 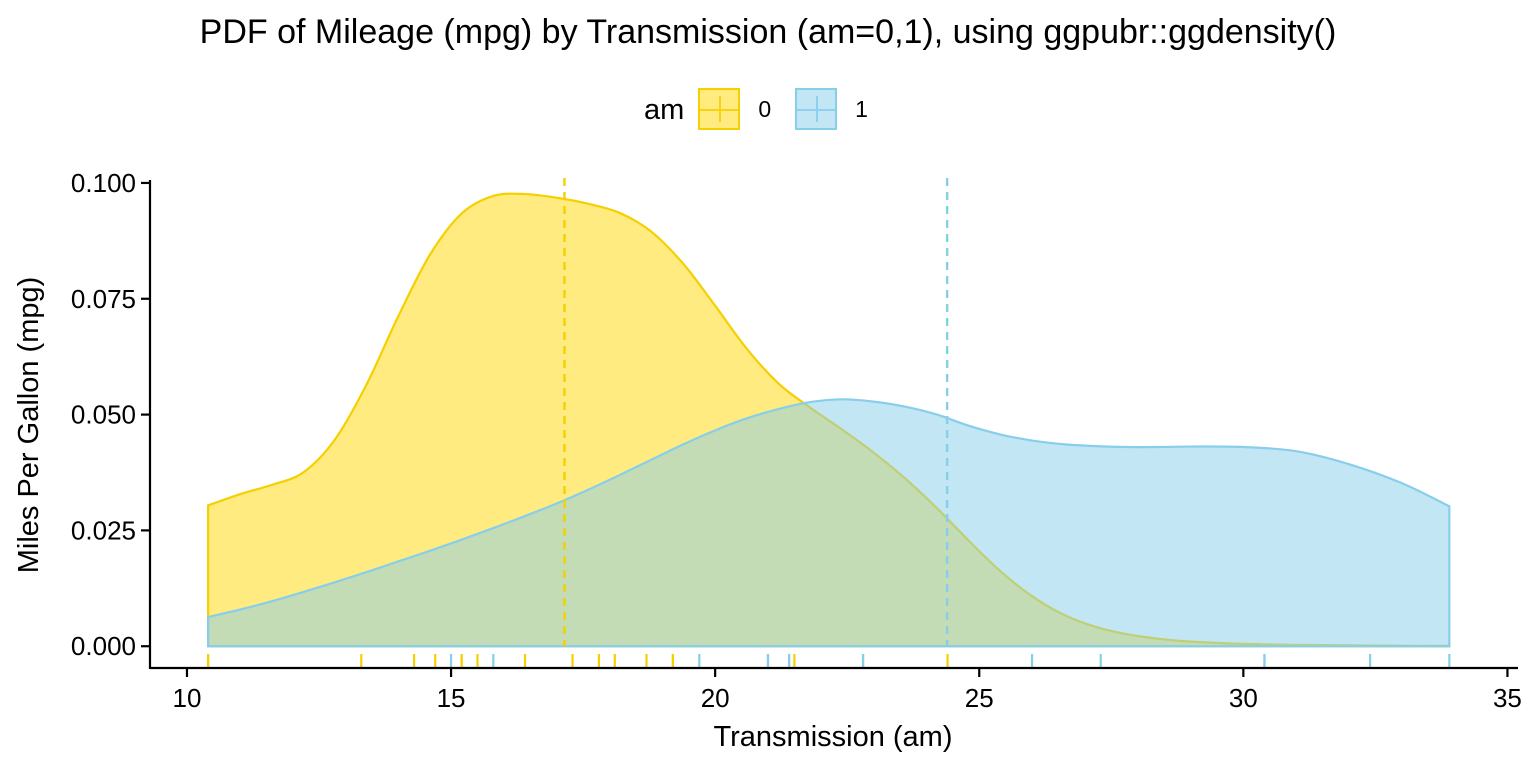 What do you see at coordinates (103, 530) in the screenshot?
I see `y-tick-label: 0.025` at bounding box center [103, 530].